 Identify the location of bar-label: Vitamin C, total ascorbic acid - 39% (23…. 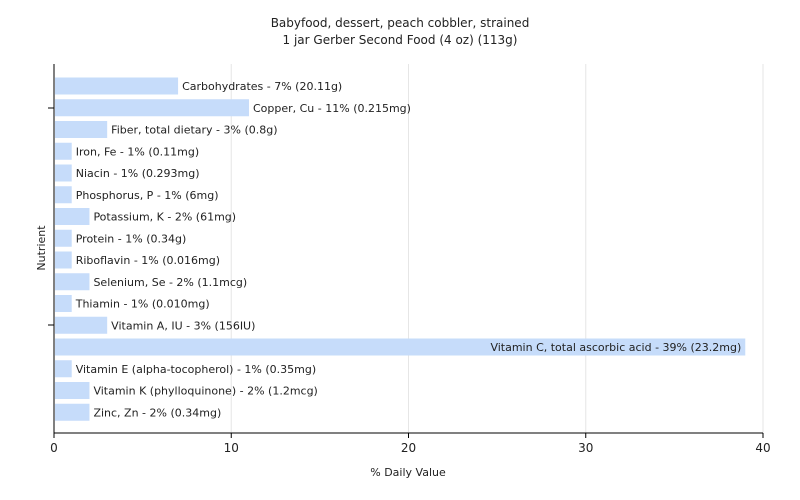
(615, 347).